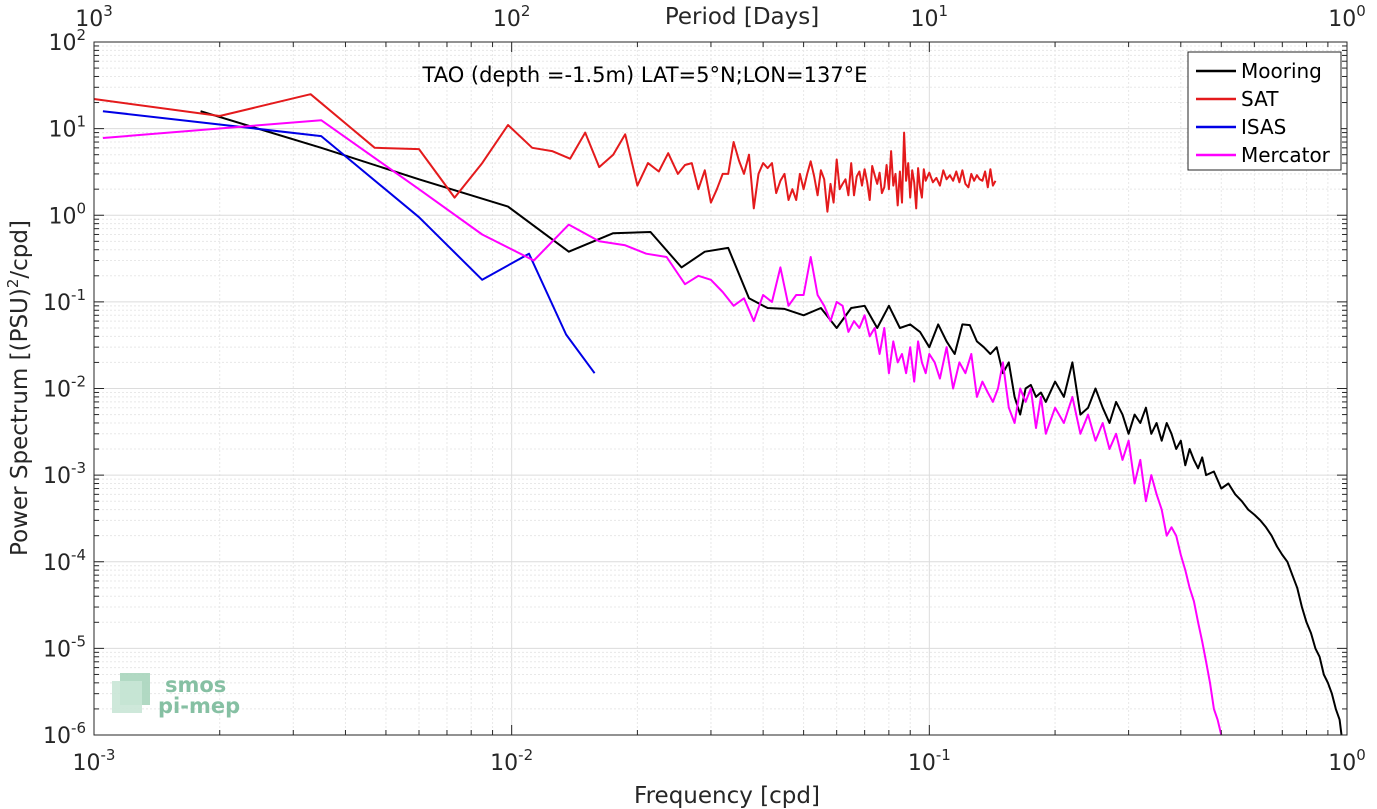  Describe the element at coordinates (64, 647) in the screenshot. I see `y-tick-label: 10⁻⁵` at that location.